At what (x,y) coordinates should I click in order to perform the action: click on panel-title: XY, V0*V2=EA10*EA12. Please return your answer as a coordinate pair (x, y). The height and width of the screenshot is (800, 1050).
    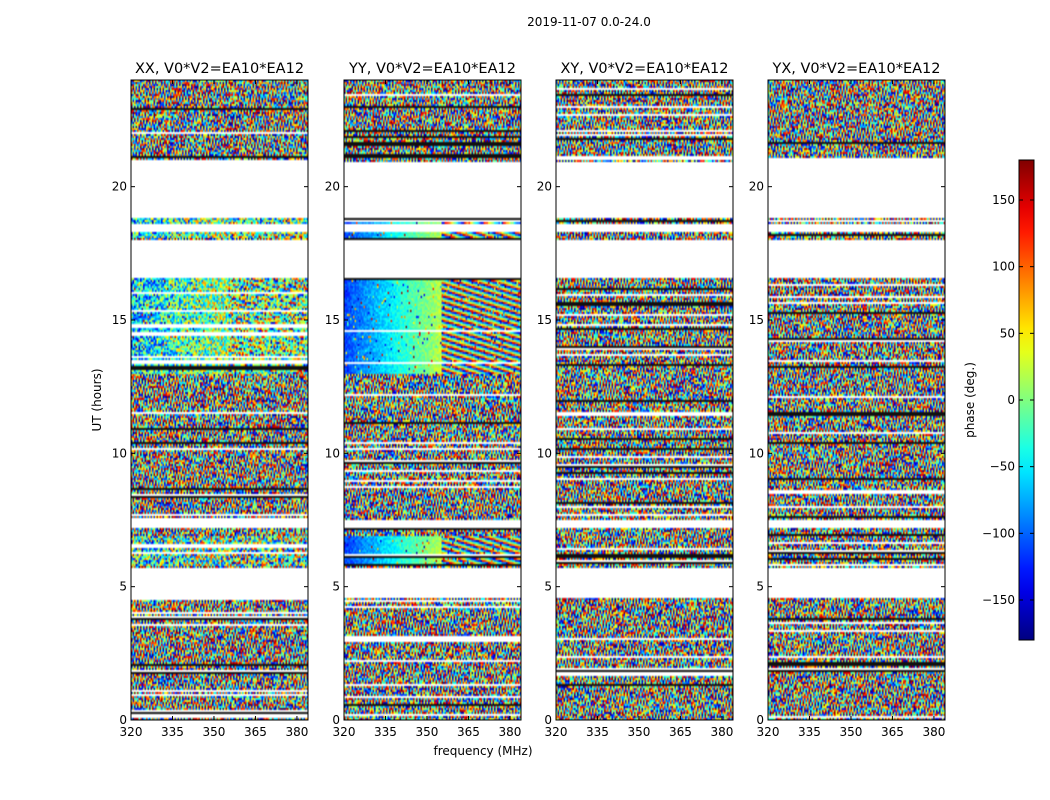
    Looking at the image, I should click on (644, 69).